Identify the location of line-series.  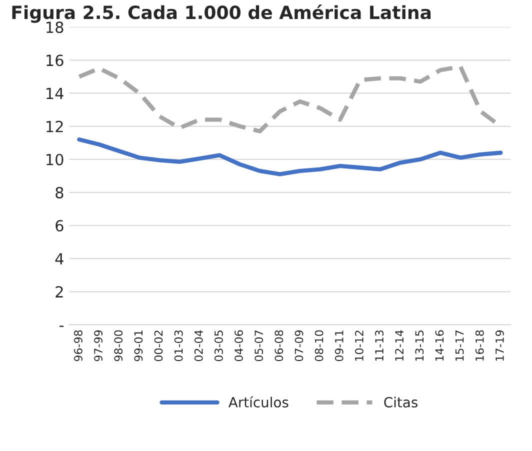
(290, 156).